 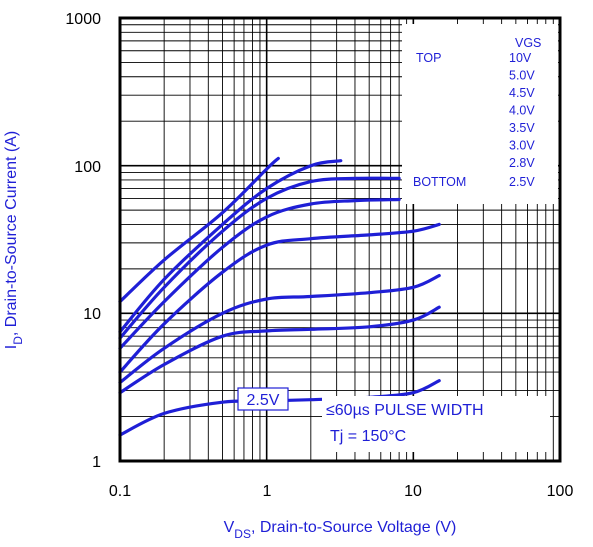 What do you see at coordinates (83, 241) in the screenshot?
I see `y-tick-labels: 1 10 100 1000` at bounding box center [83, 241].